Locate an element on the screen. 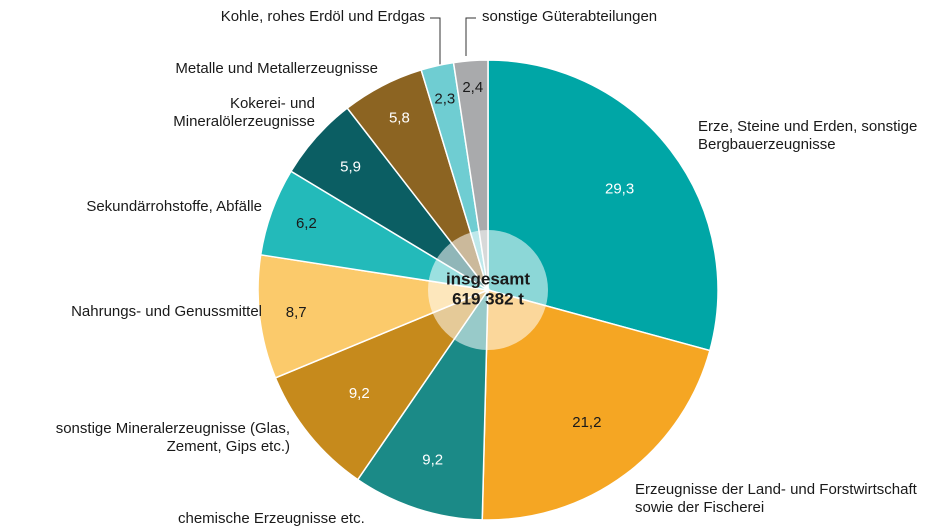 This screenshot has height=531, width=949. category-label: Sekundärrohstoffe, Abfälle is located at coordinates (174, 206).